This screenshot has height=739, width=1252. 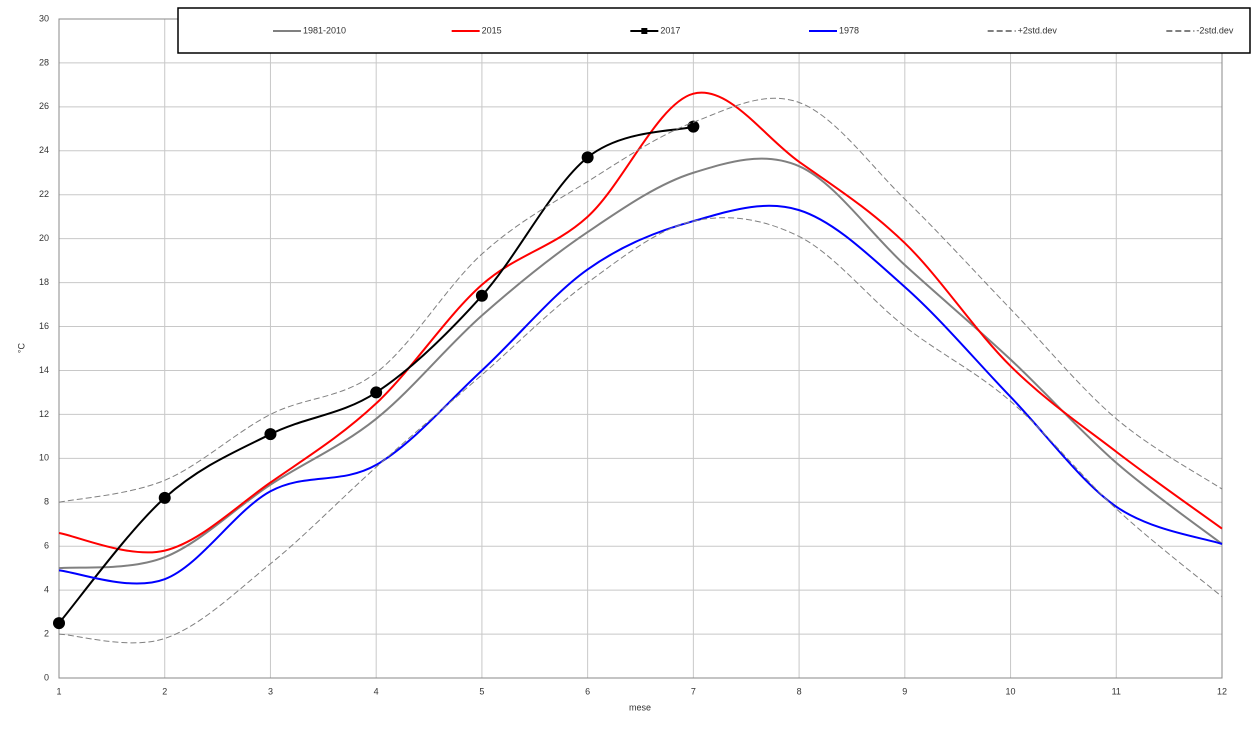 What do you see at coordinates (46, 546) in the screenshot?
I see `y-tick-label: 6` at bounding box center [46, 546].